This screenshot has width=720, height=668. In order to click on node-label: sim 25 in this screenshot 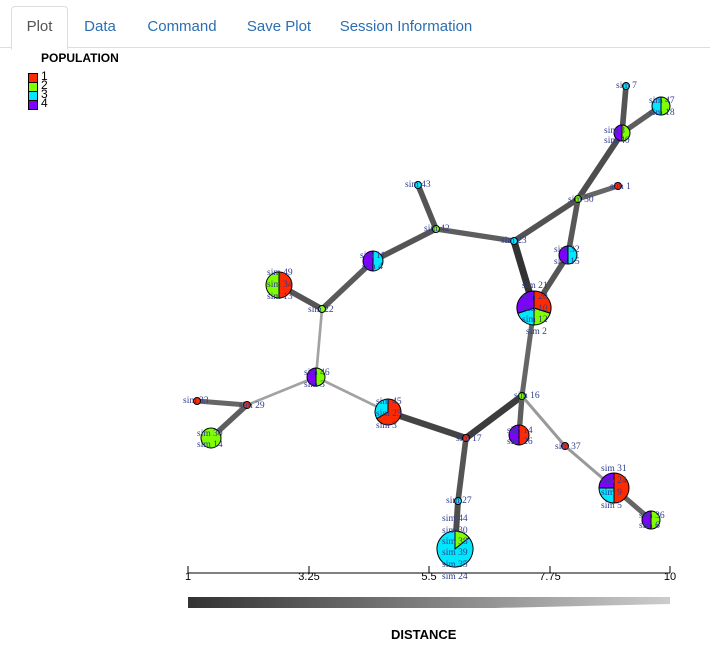, I will do `click(389, 414)`.